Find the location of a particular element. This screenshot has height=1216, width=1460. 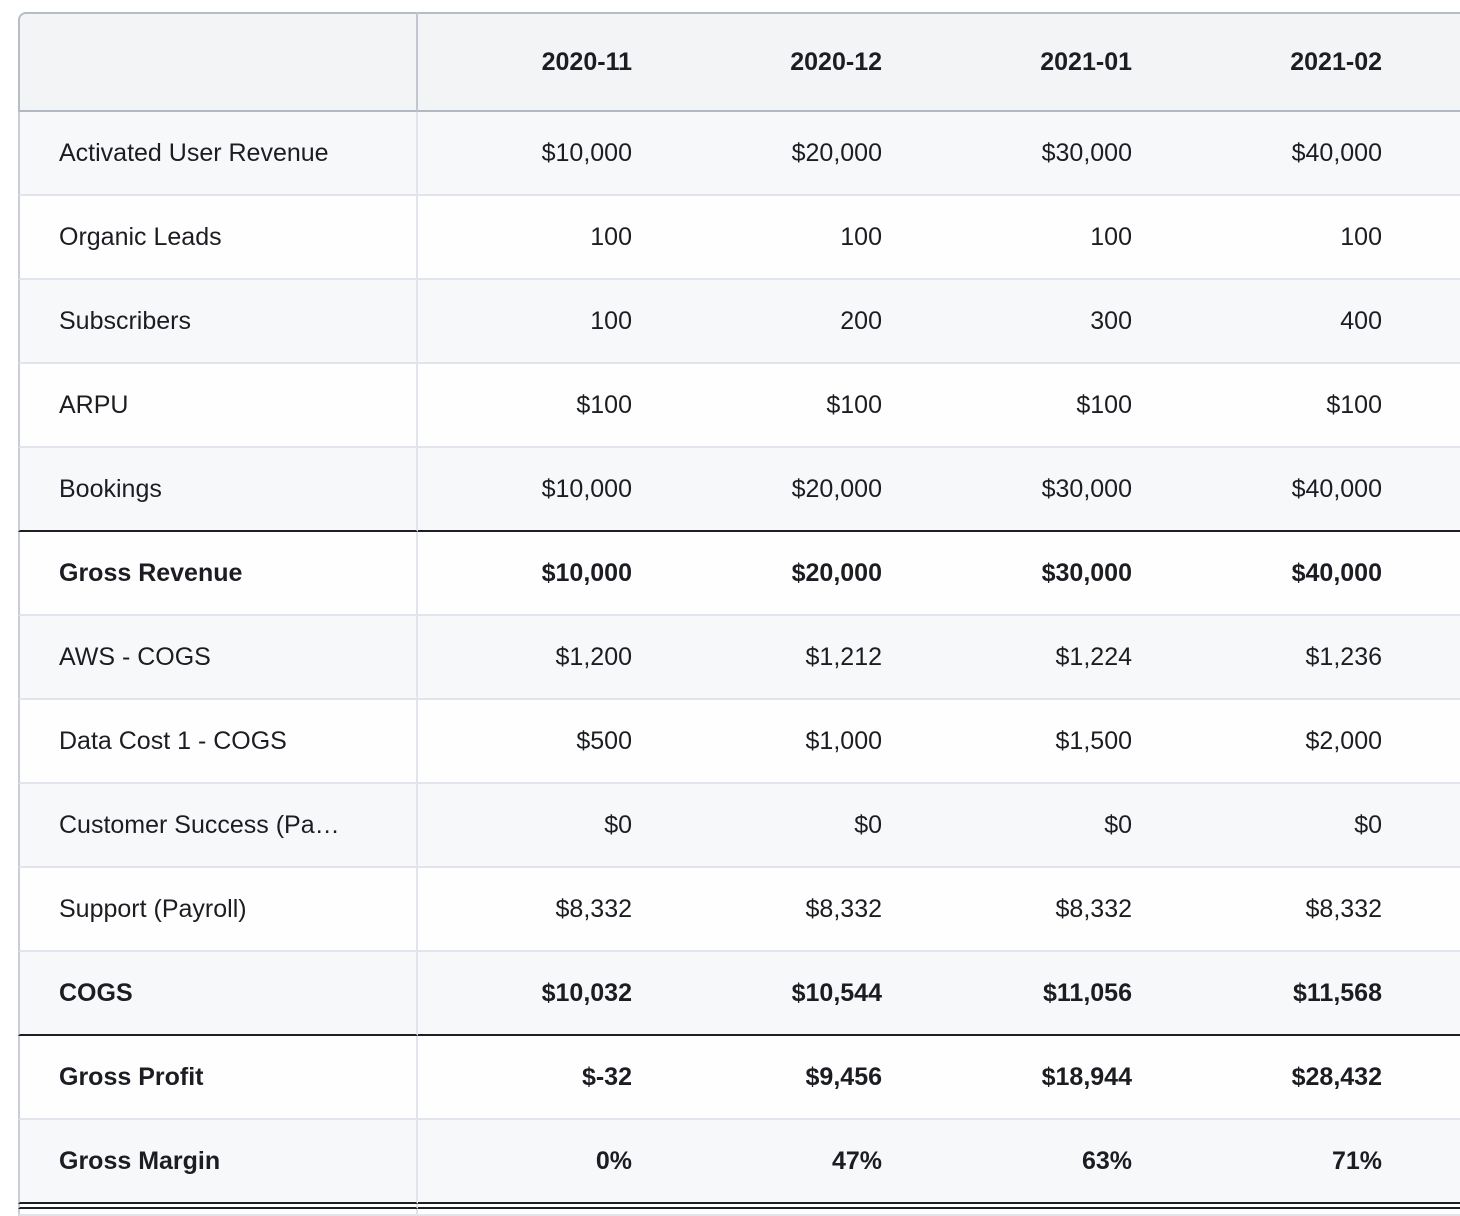

row-value: $18,944 is located at coordinates (1043, 1078).